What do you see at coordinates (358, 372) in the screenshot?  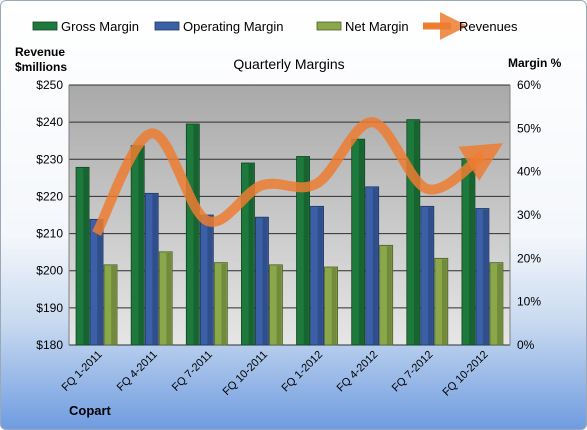 I see `x-tick-label: FQ 4-2012` at bounding box center [358, 372].